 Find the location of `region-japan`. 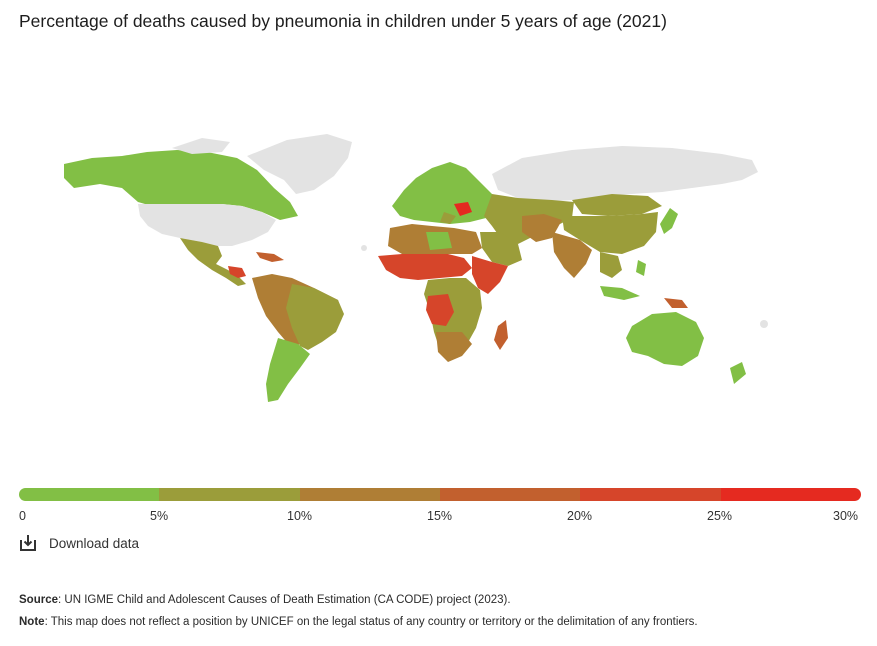

region-japan is located at coordinates (669, 221).